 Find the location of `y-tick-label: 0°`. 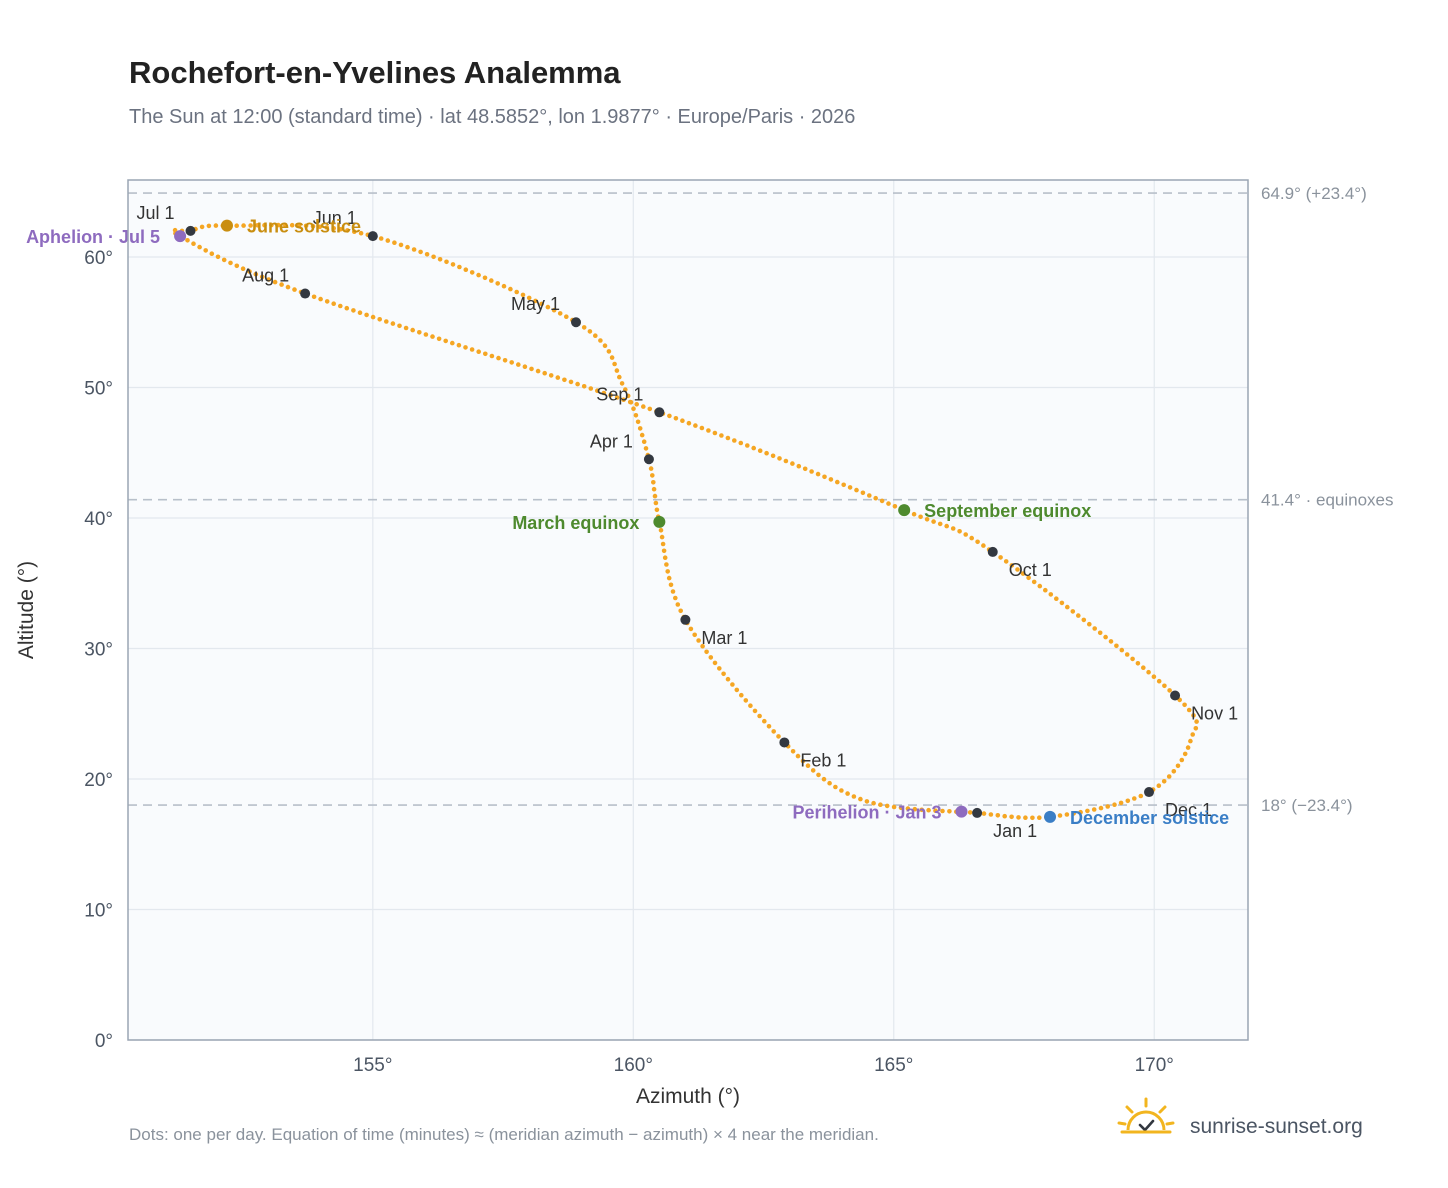

y-tick-label: 0° is located at coordinates (104, 1041).